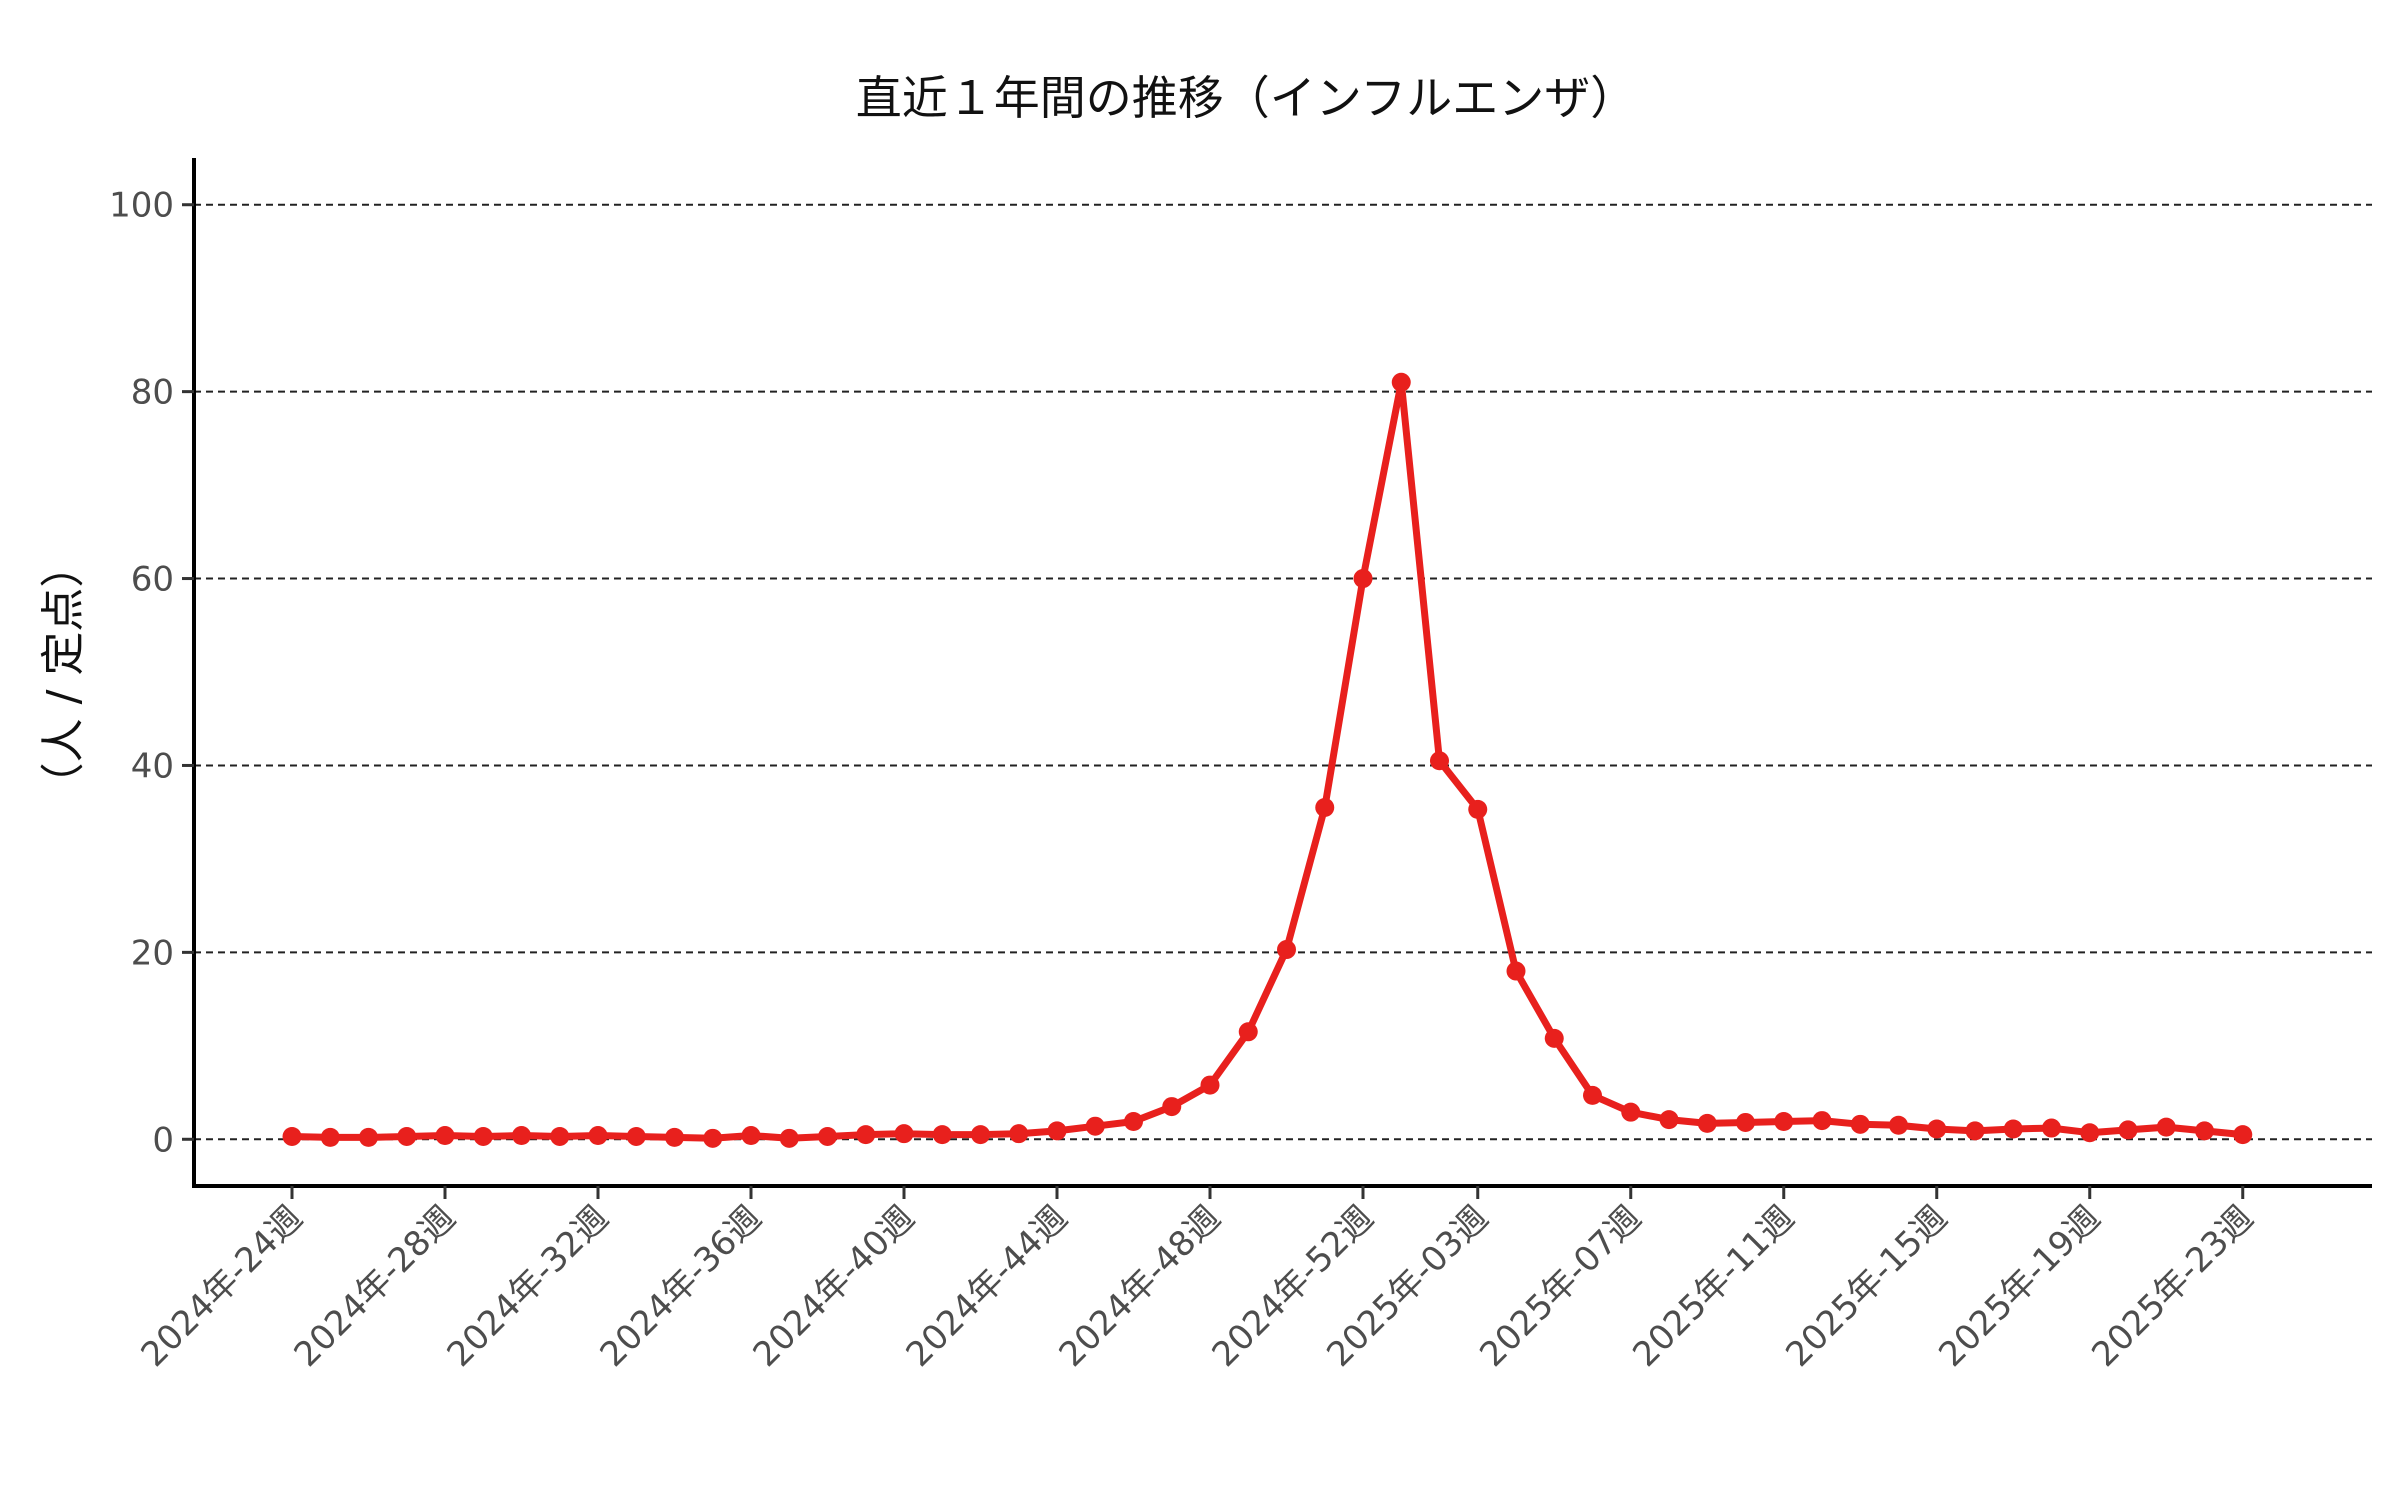 The image size is (2400, 1500). Describe the element at coordinates (528, 1286) in the screenshot. I see `x-tick-label: 2024年-32週` at that location.